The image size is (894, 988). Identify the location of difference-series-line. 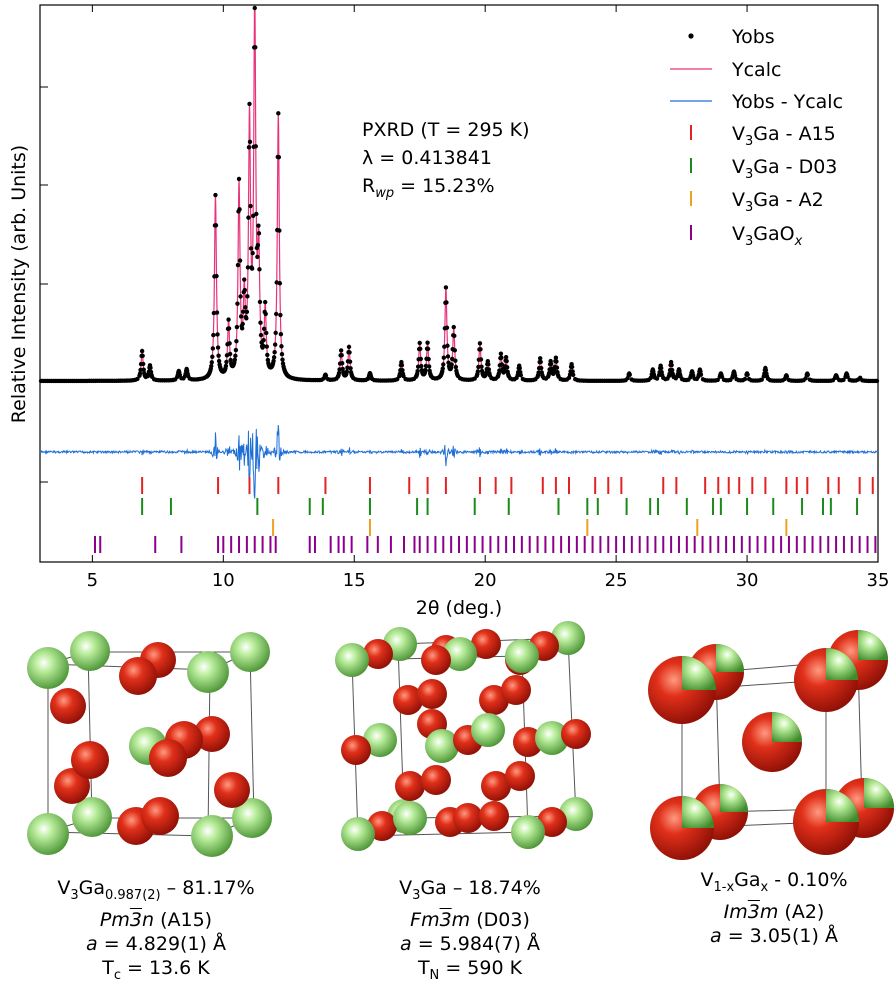
(459, 462).